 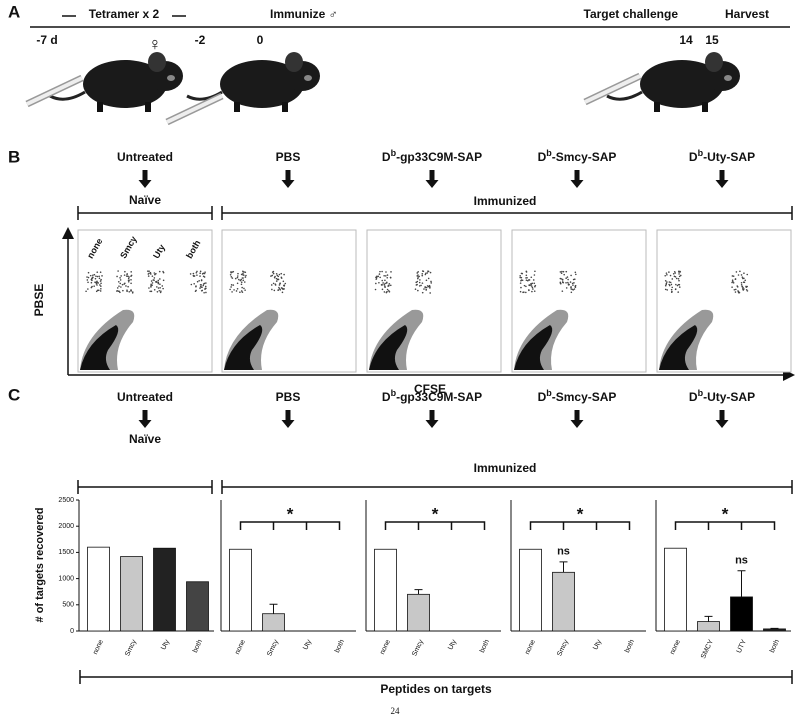 What do you see at coordinates (742, 646) in the screenshot?
I see `x-tick-label: UTY` at bounding box center [742, 646].